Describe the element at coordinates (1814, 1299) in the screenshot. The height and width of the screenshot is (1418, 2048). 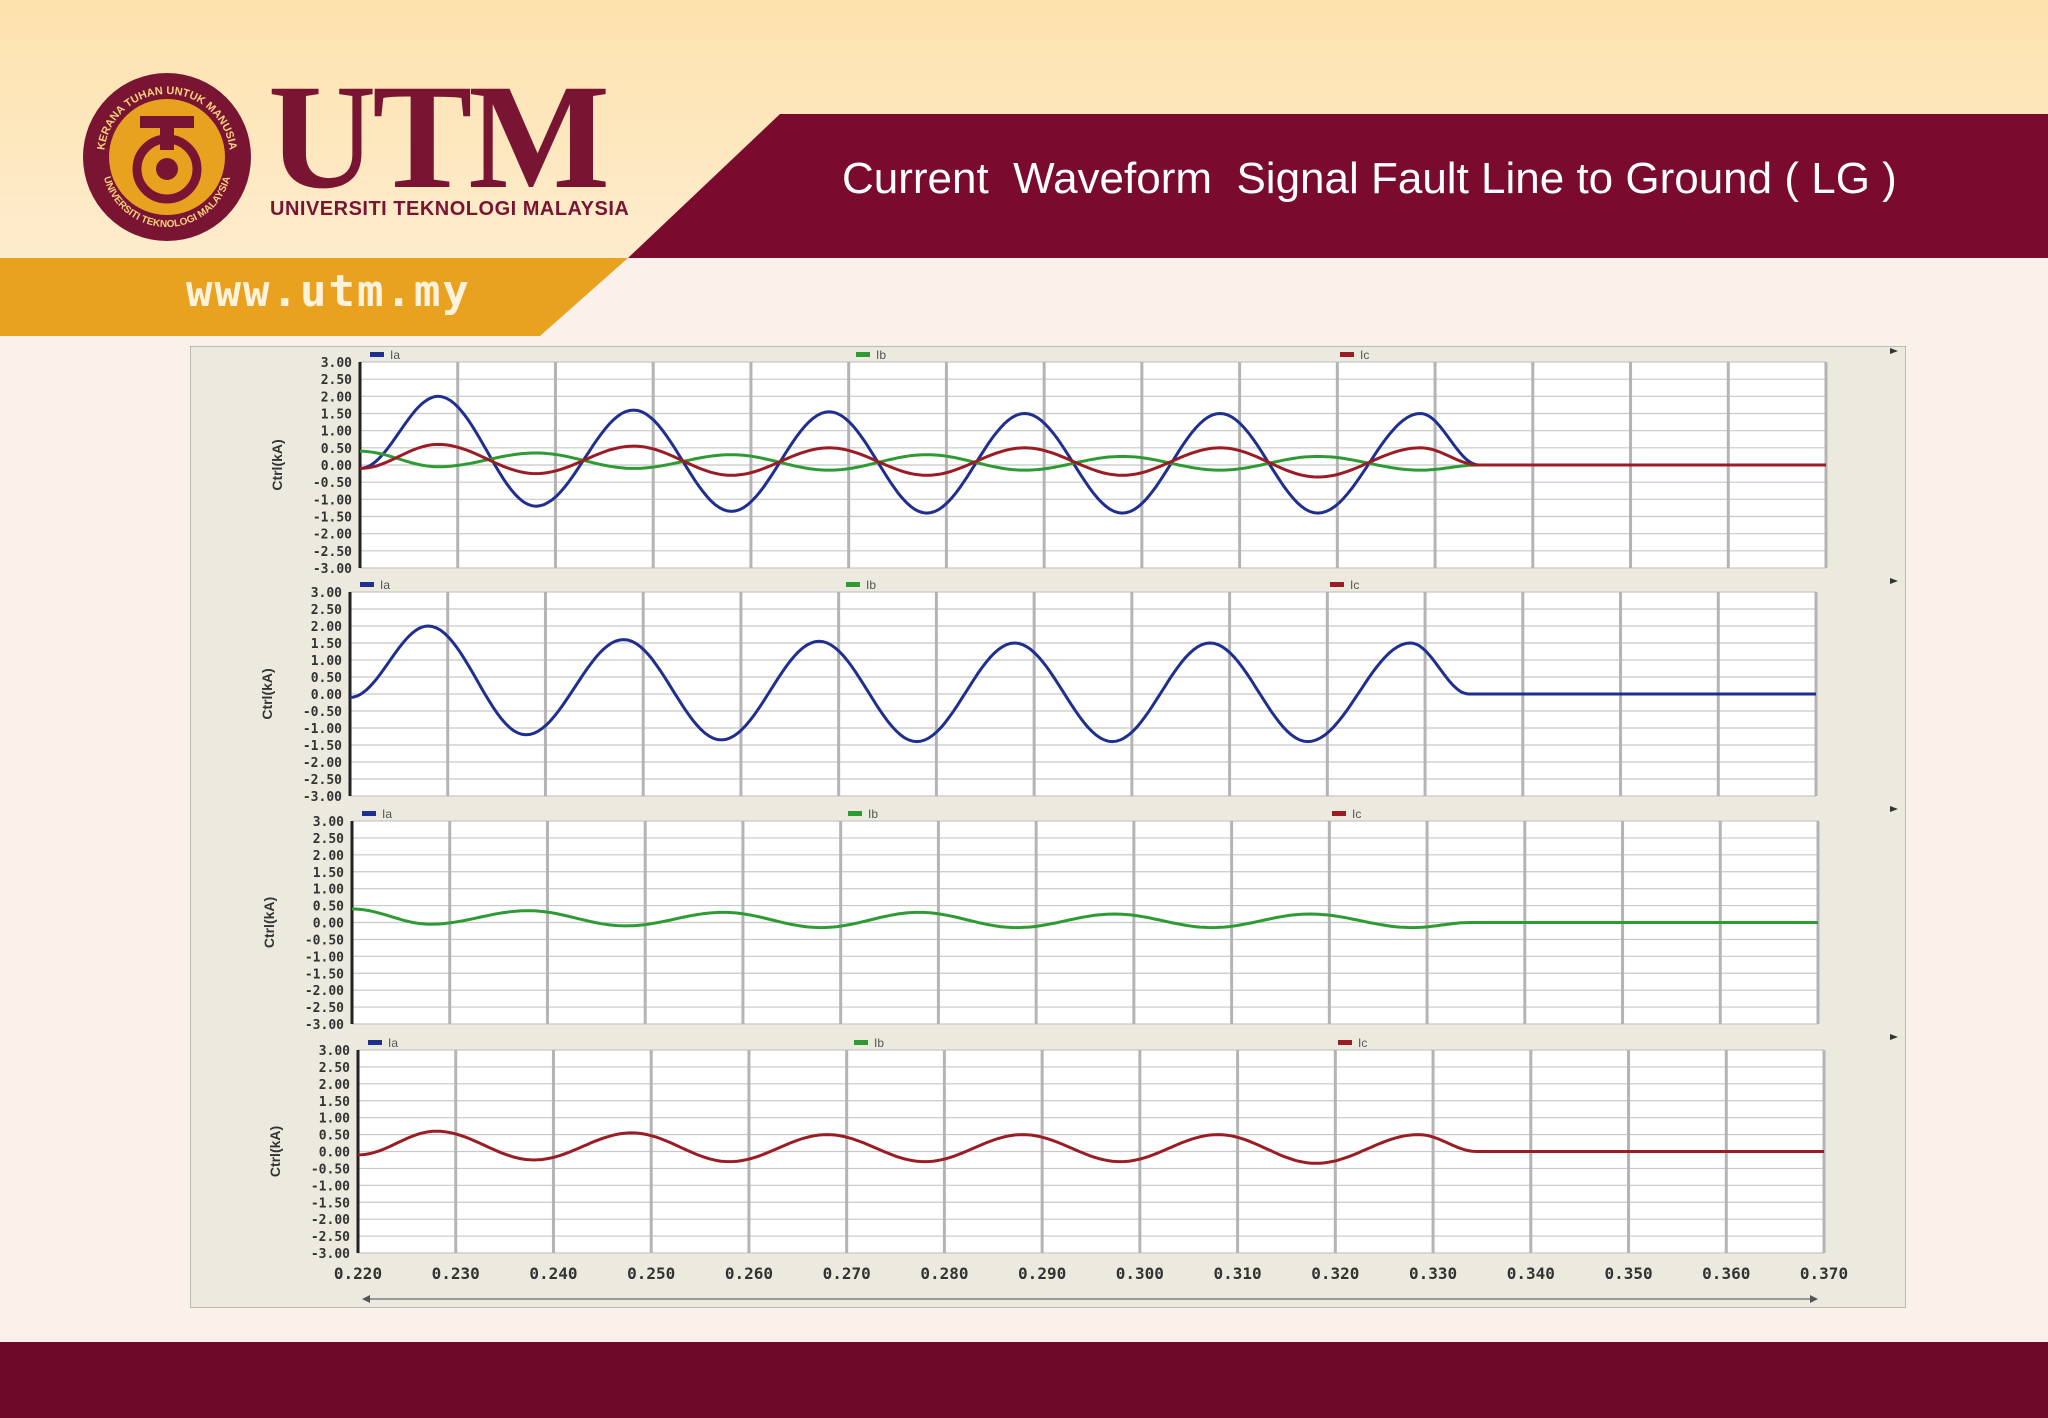
I see `scroll-right-icon` at that location.